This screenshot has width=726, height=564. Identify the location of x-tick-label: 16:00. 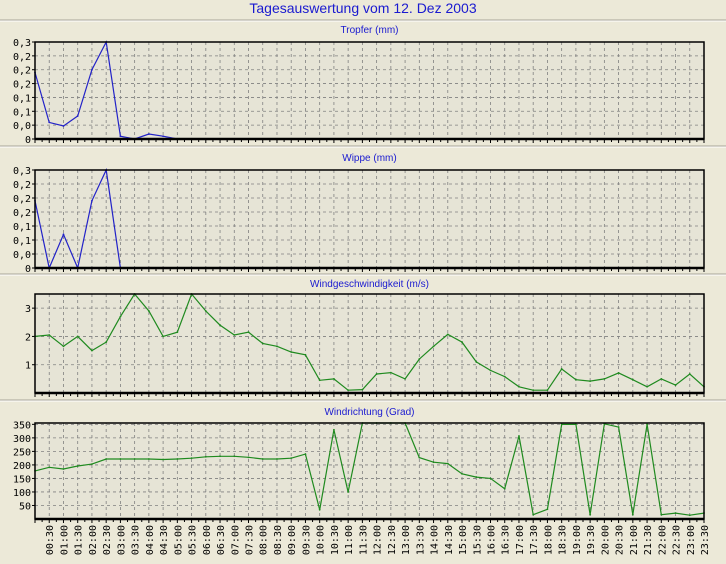
(491, 540).